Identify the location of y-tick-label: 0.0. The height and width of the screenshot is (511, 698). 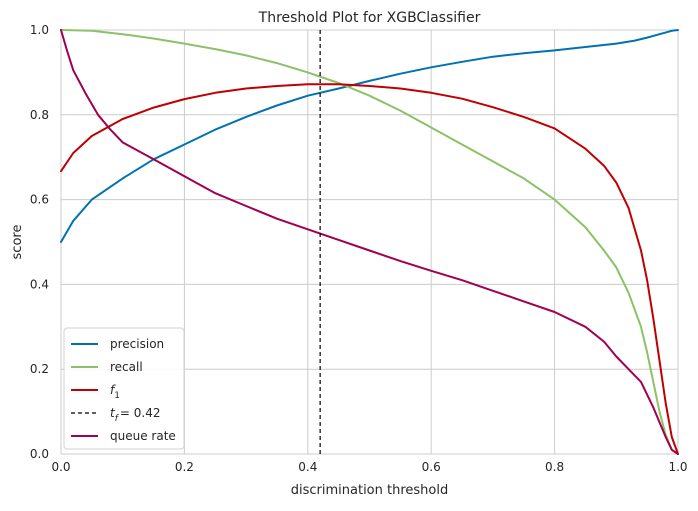
(39, 454).